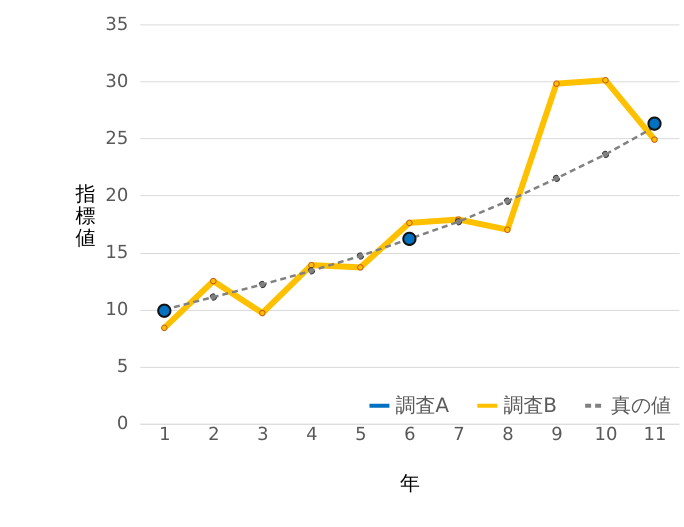  What do you see at coordinates (122, 367) in the screenshot?
I see `y-tick-label: 5` at bounding box center [122, 367].